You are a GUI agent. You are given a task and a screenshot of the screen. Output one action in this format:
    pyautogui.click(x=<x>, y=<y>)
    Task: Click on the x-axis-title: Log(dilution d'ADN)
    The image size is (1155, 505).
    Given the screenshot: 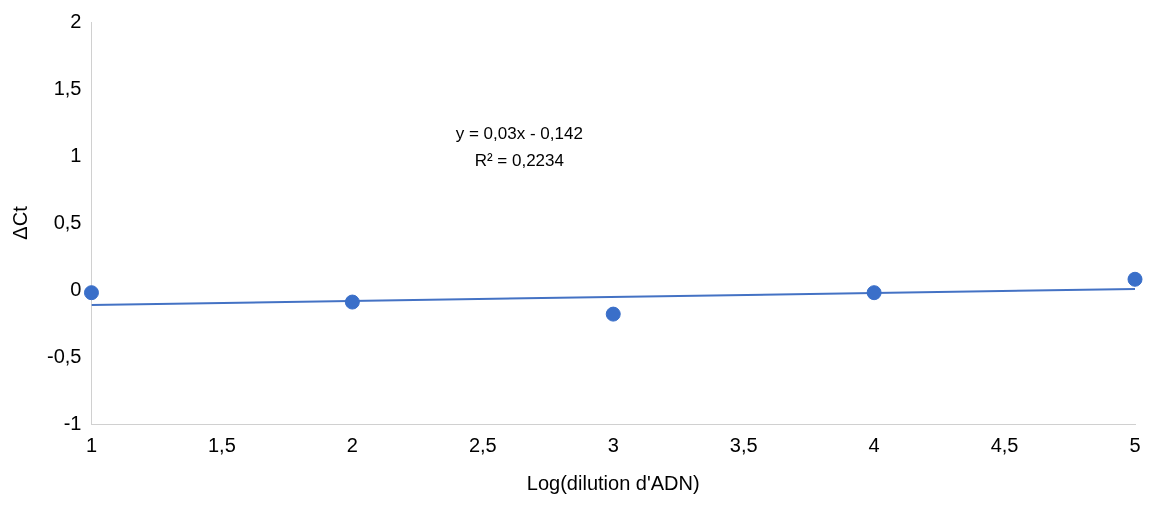 What is the action you would take?
    pyautogui.click(x=613, y=482)
    